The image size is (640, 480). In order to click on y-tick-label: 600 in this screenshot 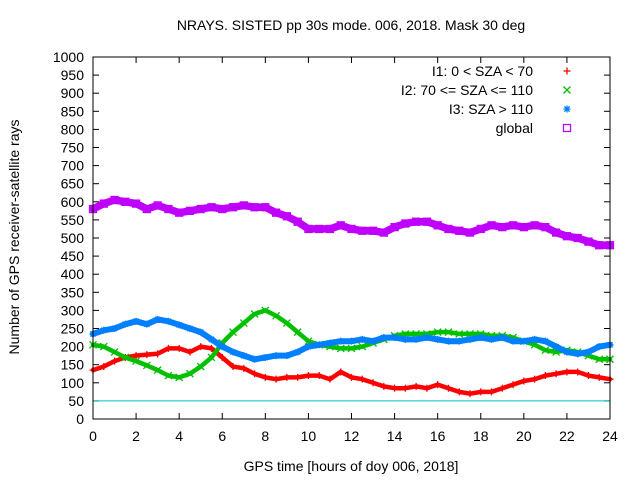, I will do `click(73, 202)`.